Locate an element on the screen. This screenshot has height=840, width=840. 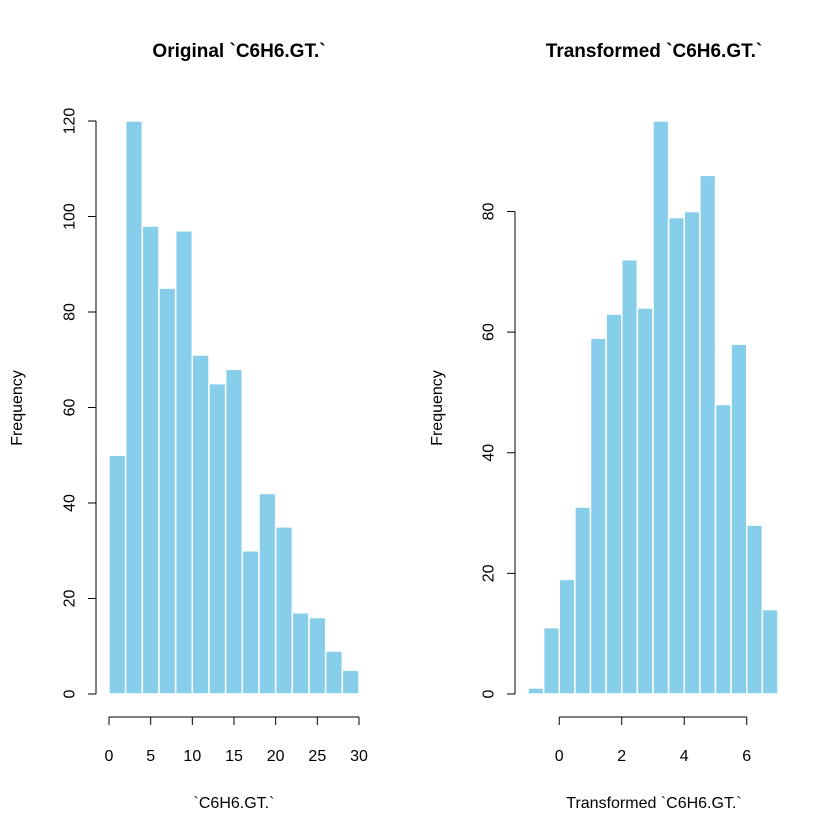
transformed-x-tick-label-3: 6 is located at coordinates (746, 756).